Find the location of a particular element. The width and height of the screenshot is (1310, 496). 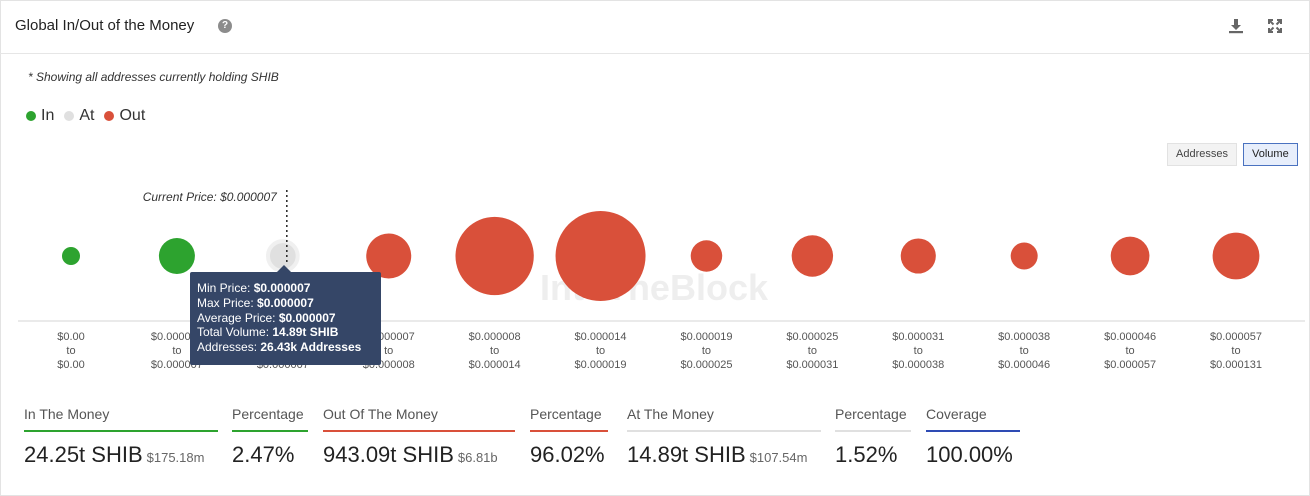

tooltip-addresses: Addresses: 26.43k Addresses is located at coordinates (279, 347).